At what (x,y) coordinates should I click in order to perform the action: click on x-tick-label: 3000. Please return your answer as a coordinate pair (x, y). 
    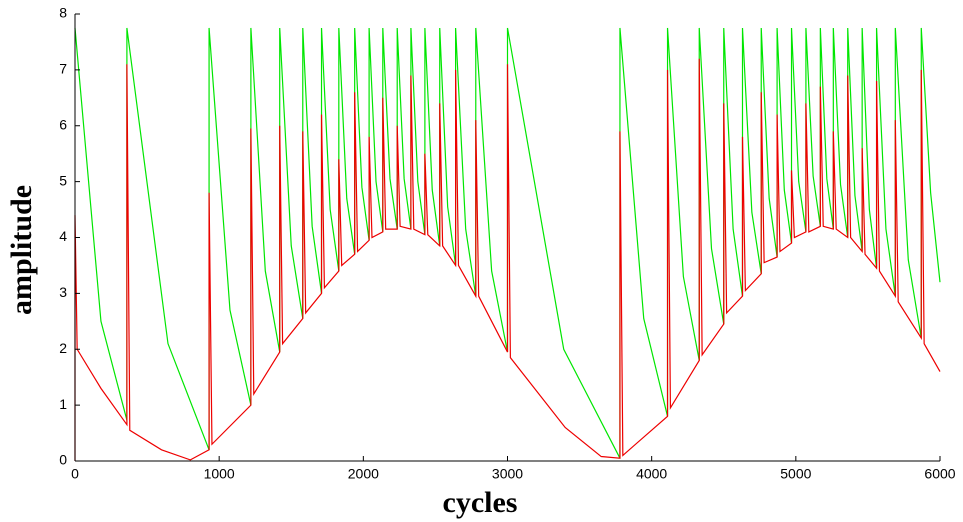
    Looking at the image, I should click on (507, 474).